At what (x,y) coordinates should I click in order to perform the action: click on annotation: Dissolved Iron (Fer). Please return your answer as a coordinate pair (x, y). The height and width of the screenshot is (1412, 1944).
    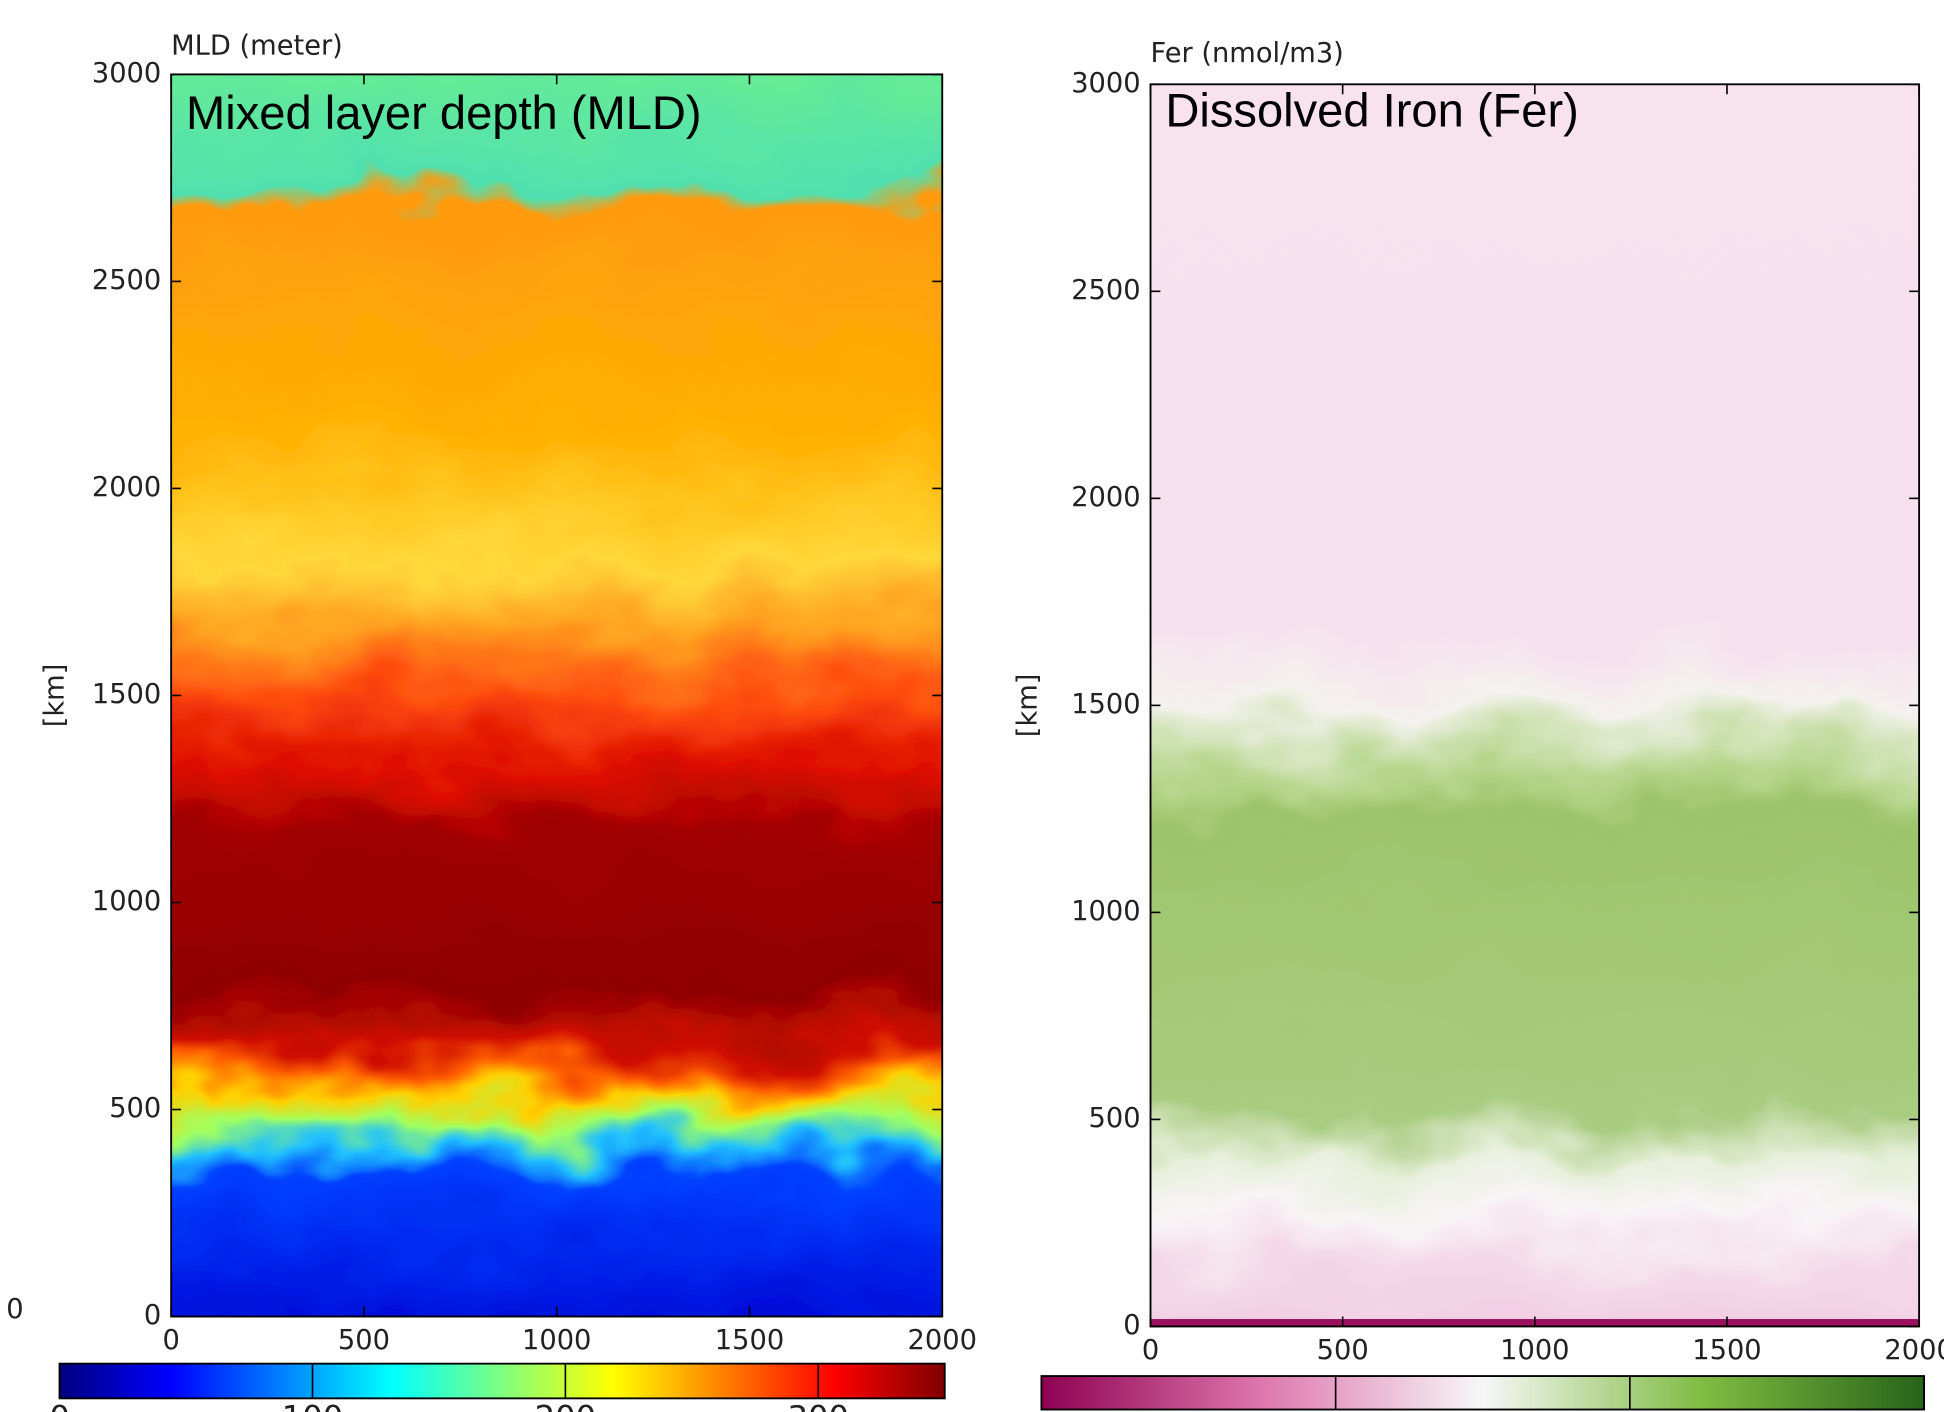
    Looking at the image, I should click on (1371, 109).